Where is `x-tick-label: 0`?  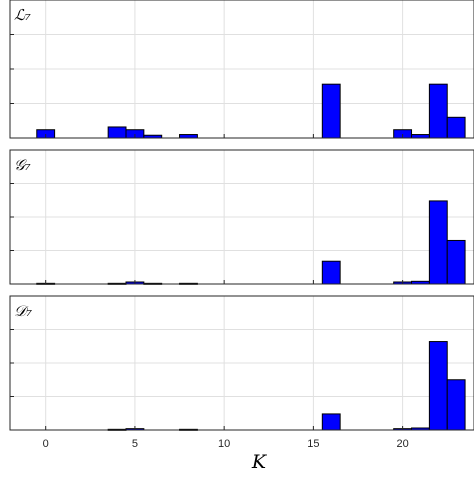 x-tick-label: 0 is located at coordinates (46, 444).